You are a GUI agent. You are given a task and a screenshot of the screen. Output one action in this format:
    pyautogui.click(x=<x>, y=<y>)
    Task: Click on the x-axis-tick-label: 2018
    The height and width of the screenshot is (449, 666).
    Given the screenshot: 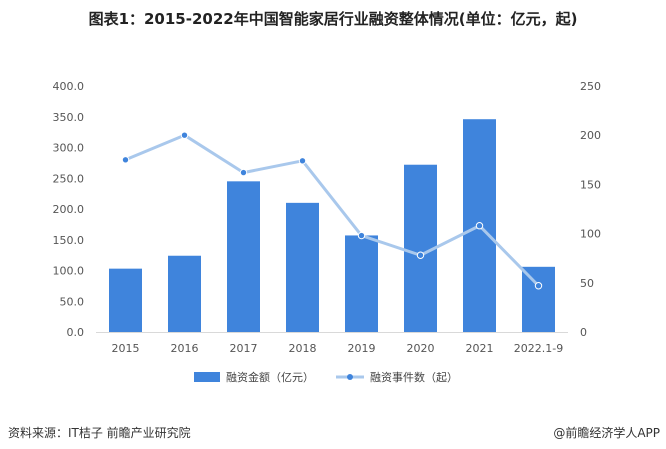 What is the action you would take?
    pyautogui.click(x=303, y=348)
    